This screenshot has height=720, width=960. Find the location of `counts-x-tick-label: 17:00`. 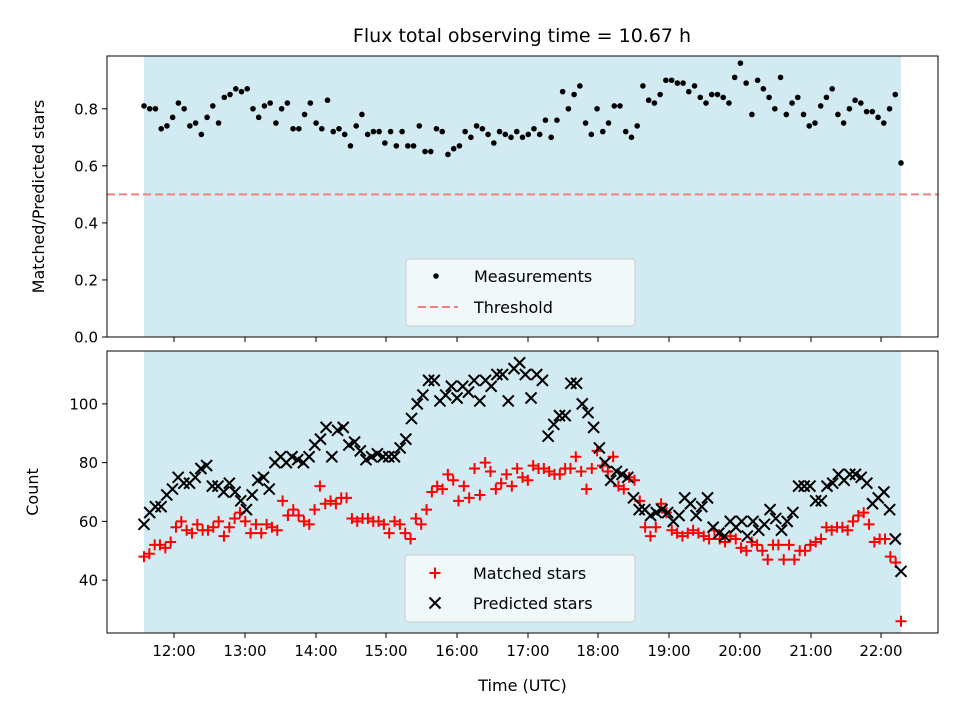

counts-x-tick-label: 17:00 is located at coordinates (527, 651).